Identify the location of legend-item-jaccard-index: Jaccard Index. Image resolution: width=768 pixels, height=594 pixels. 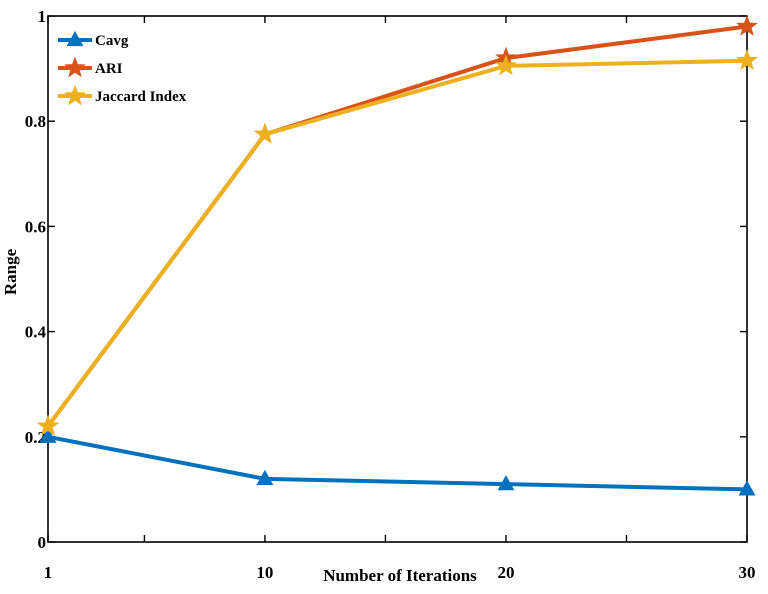
(122, 95).